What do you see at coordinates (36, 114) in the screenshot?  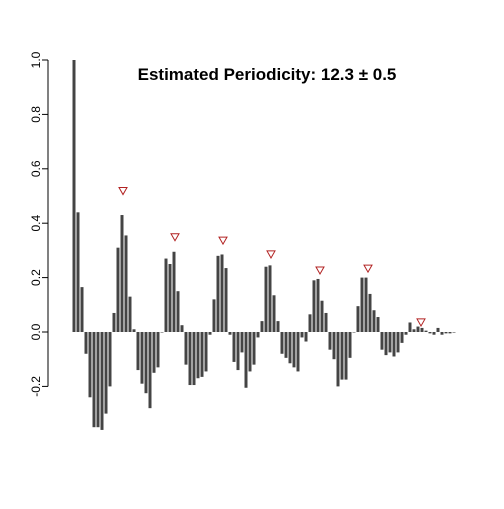 I see `y-tick-label: 0.8` at bounding box center [36, 114].